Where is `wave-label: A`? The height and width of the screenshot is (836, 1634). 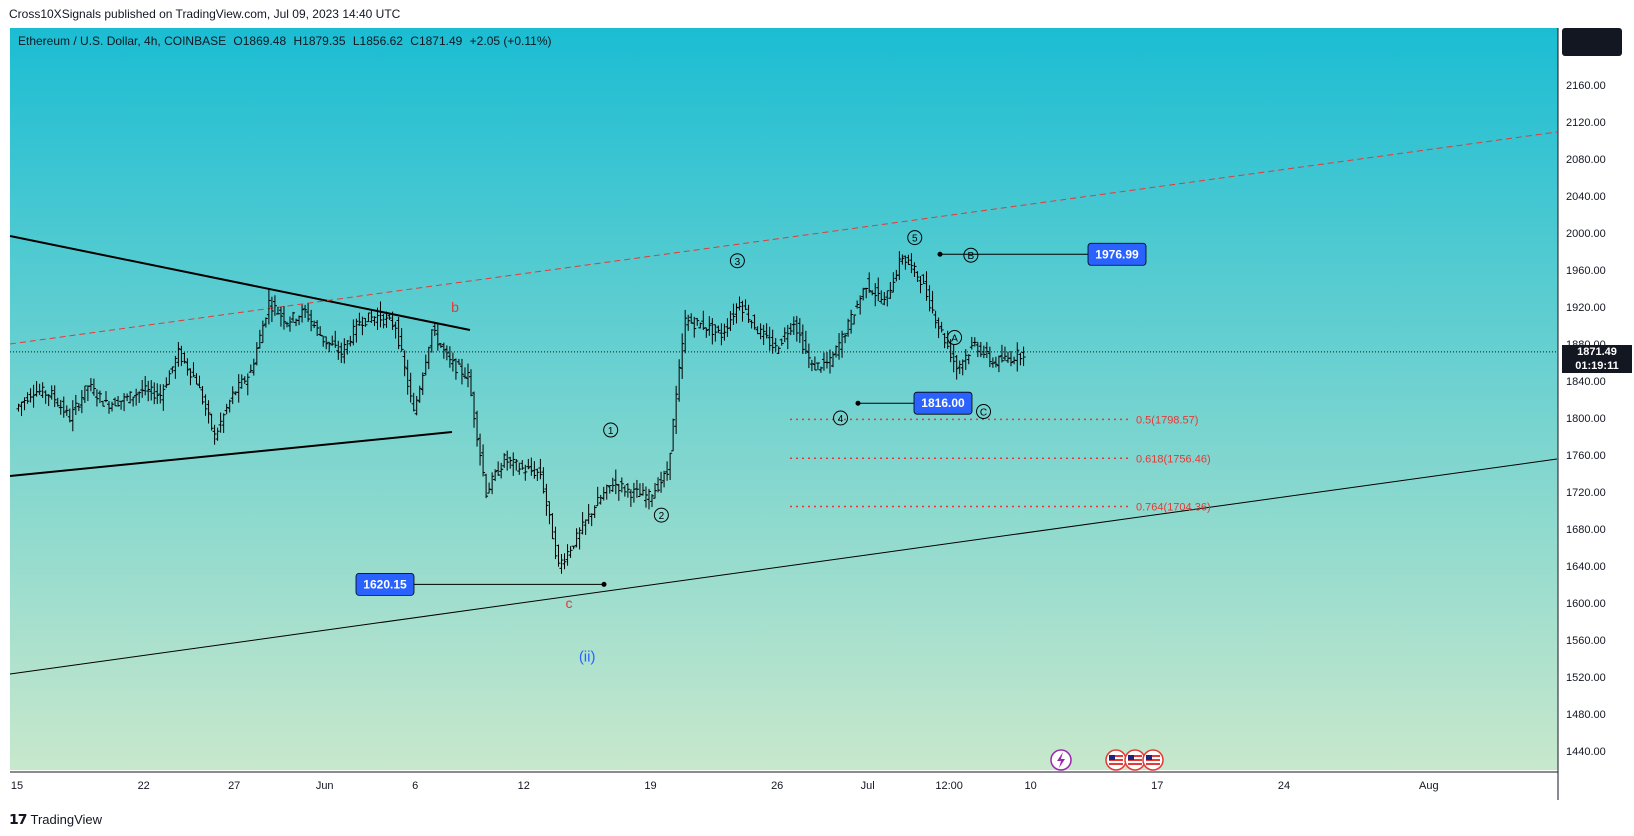
wave-label: A is located at coordinates (954, 339).